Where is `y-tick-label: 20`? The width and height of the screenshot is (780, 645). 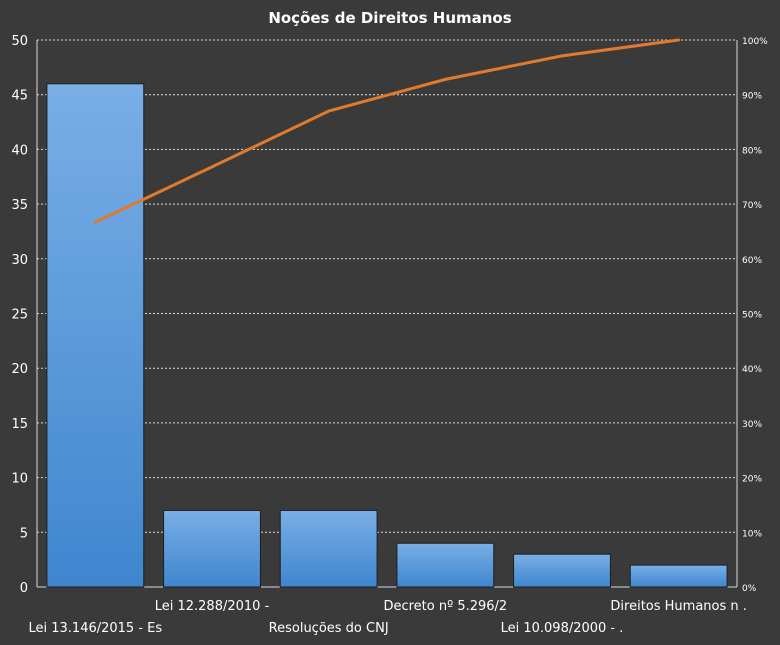
y-tick-label: 20 is located at coordinates (19, 369).